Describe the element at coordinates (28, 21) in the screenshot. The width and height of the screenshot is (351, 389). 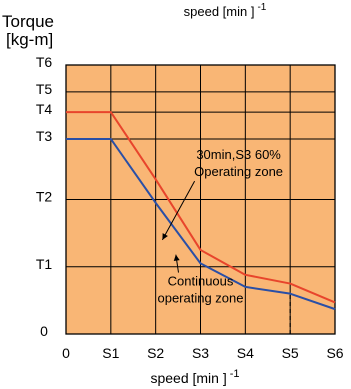
I see `y-axis-label-line1: Torque` at that location.